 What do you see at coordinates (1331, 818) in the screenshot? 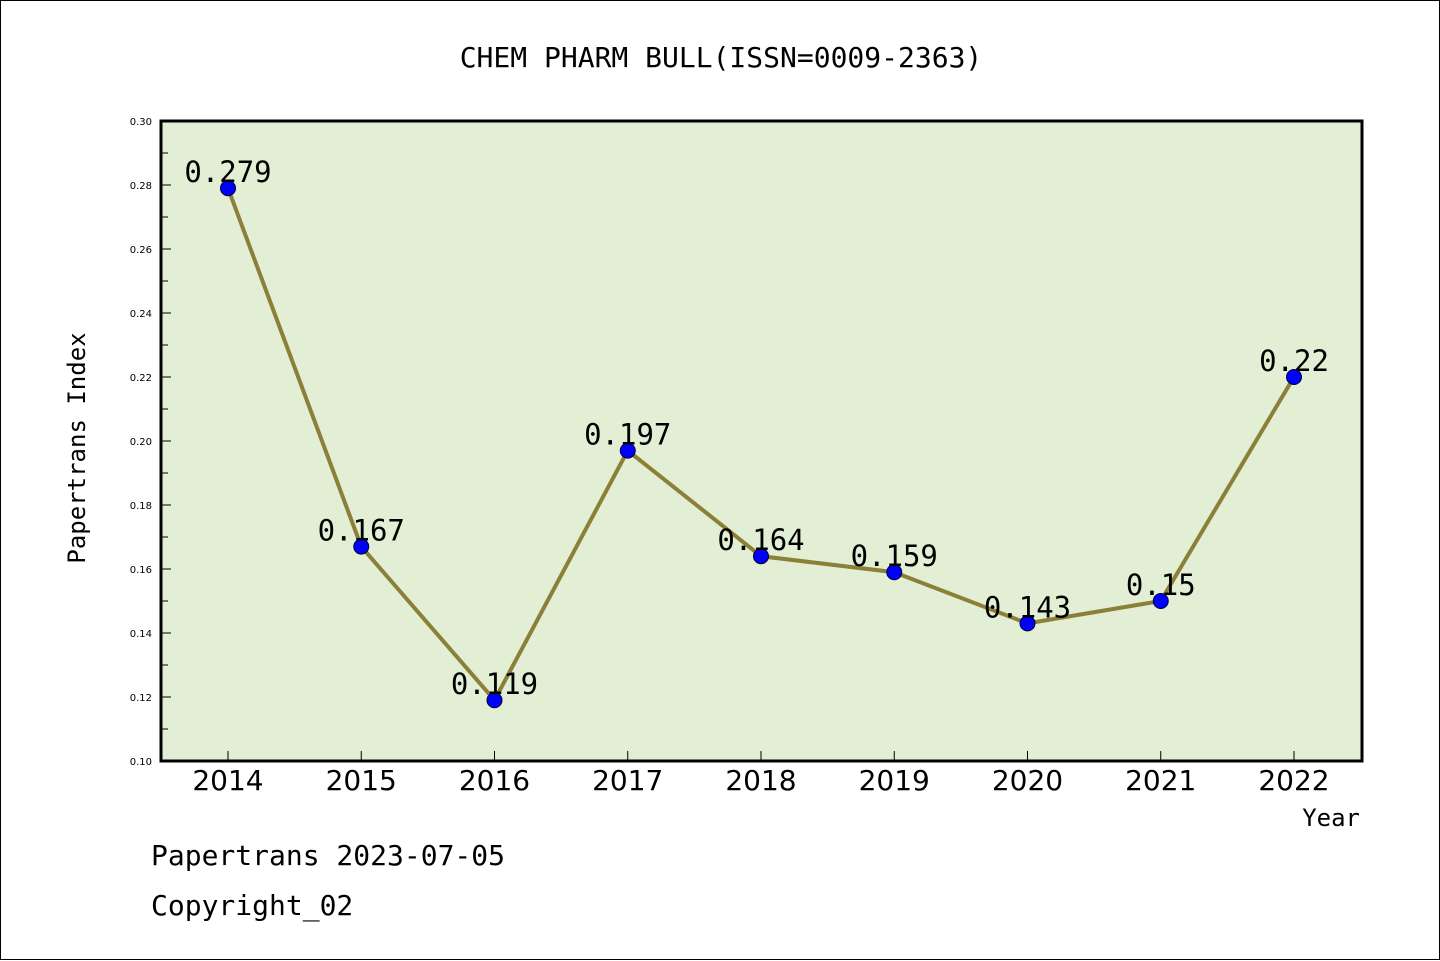
I see `x-axis-label: Year` at bounding box center [1331, 818].